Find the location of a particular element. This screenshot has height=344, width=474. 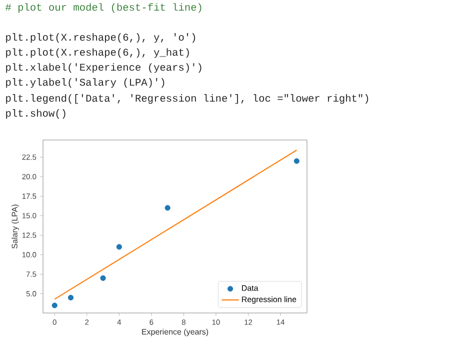

legend-label: Regression line is located at coordinates (269, 300).